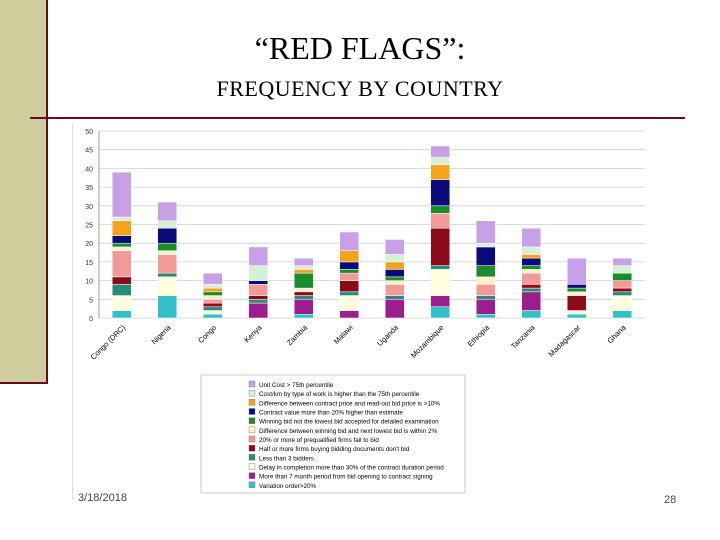 This screenshot has width=720, height=540. Describe the element at coordinates (89, 244) in the screenshot. I see `y-tick-label: 20` at that location.